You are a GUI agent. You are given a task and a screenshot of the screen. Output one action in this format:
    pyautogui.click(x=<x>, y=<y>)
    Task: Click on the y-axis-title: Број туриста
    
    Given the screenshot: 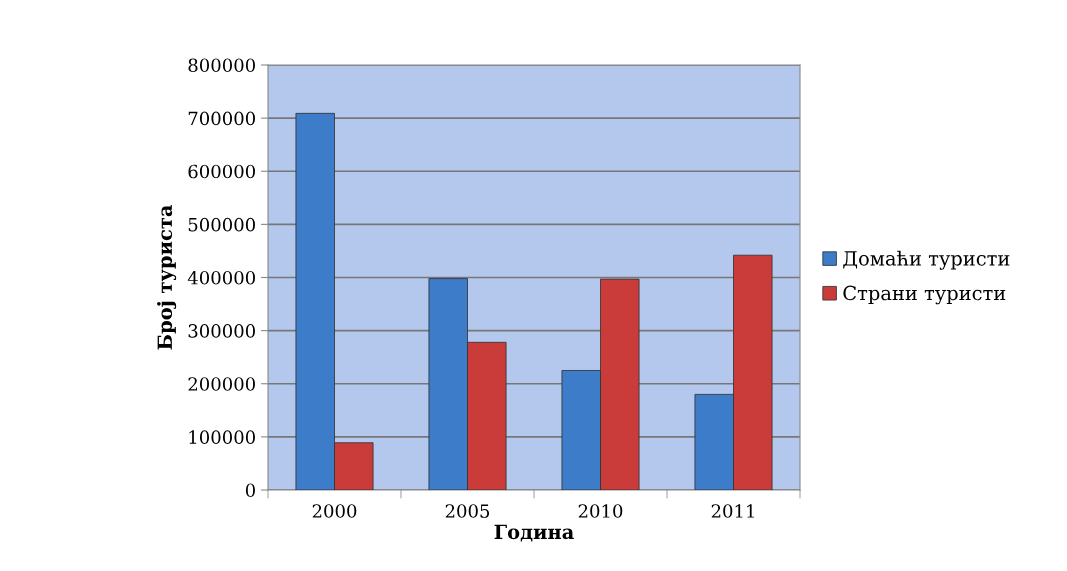 What is the action you would take?
    pyautogui.click(x=167, y=277)
    